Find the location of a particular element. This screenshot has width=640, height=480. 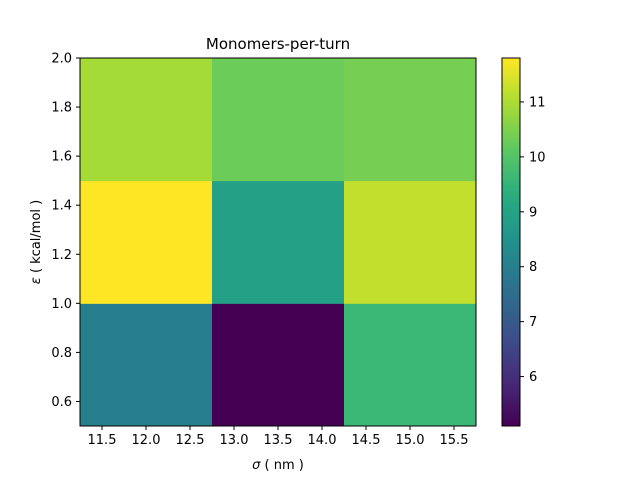

chart-title: Monomers-per-turn is located at coordinates (278, 44).